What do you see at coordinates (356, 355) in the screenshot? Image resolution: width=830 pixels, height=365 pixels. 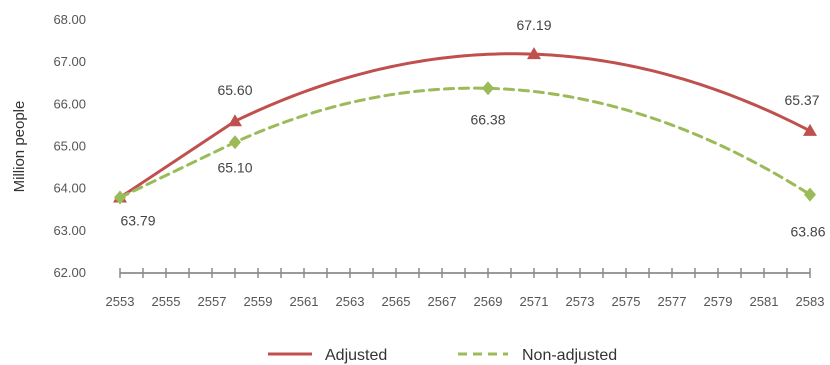 I see `legend-adjusted-label: Adjusted` at bounding box center [356, 355].